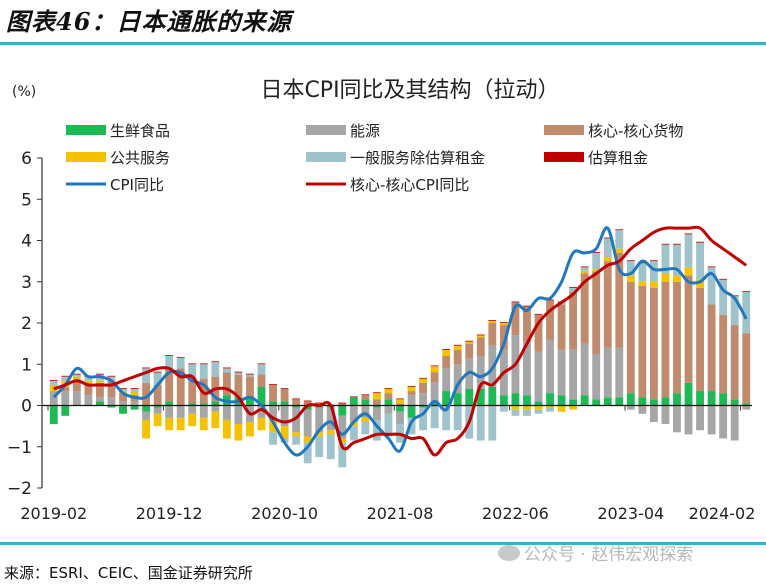 The image size is (766, 586). What do you see at coordinates (137, 185) in the screenshot?
I see `legend-label: CPI同比` at bounding box center [137, 185].